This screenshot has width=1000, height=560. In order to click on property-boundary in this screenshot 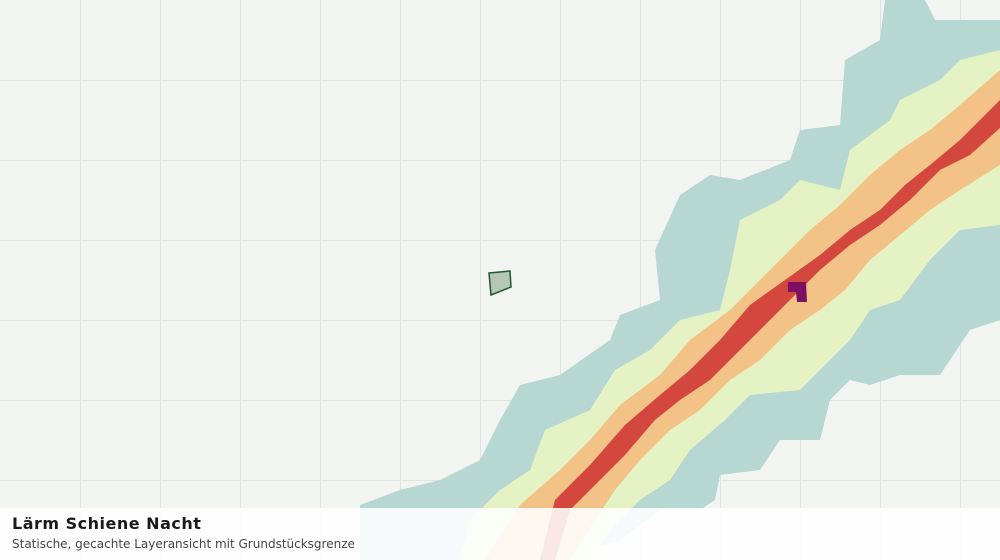, I will do `click(500, 283)`.